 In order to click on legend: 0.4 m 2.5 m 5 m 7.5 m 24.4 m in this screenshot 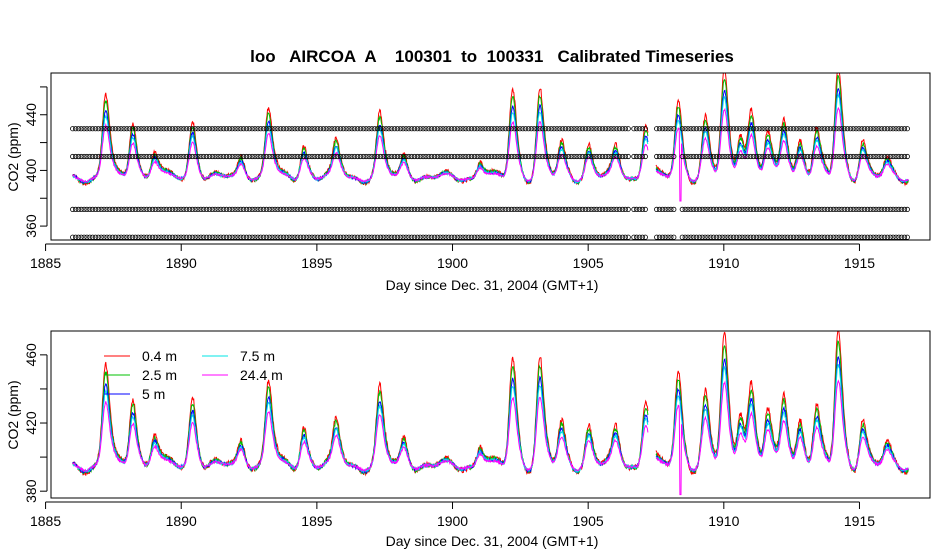, I will do `click(193, 375)`.